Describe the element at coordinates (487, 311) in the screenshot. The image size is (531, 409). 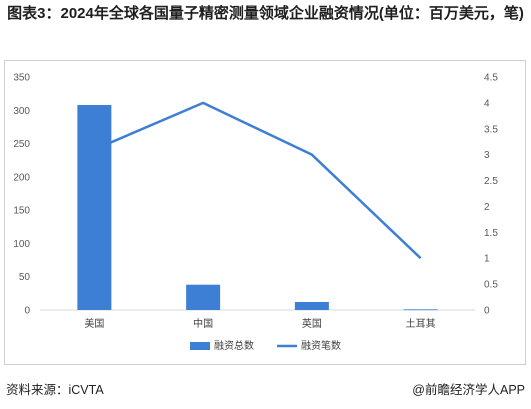
I see `right-tick-label: 0` at that location.